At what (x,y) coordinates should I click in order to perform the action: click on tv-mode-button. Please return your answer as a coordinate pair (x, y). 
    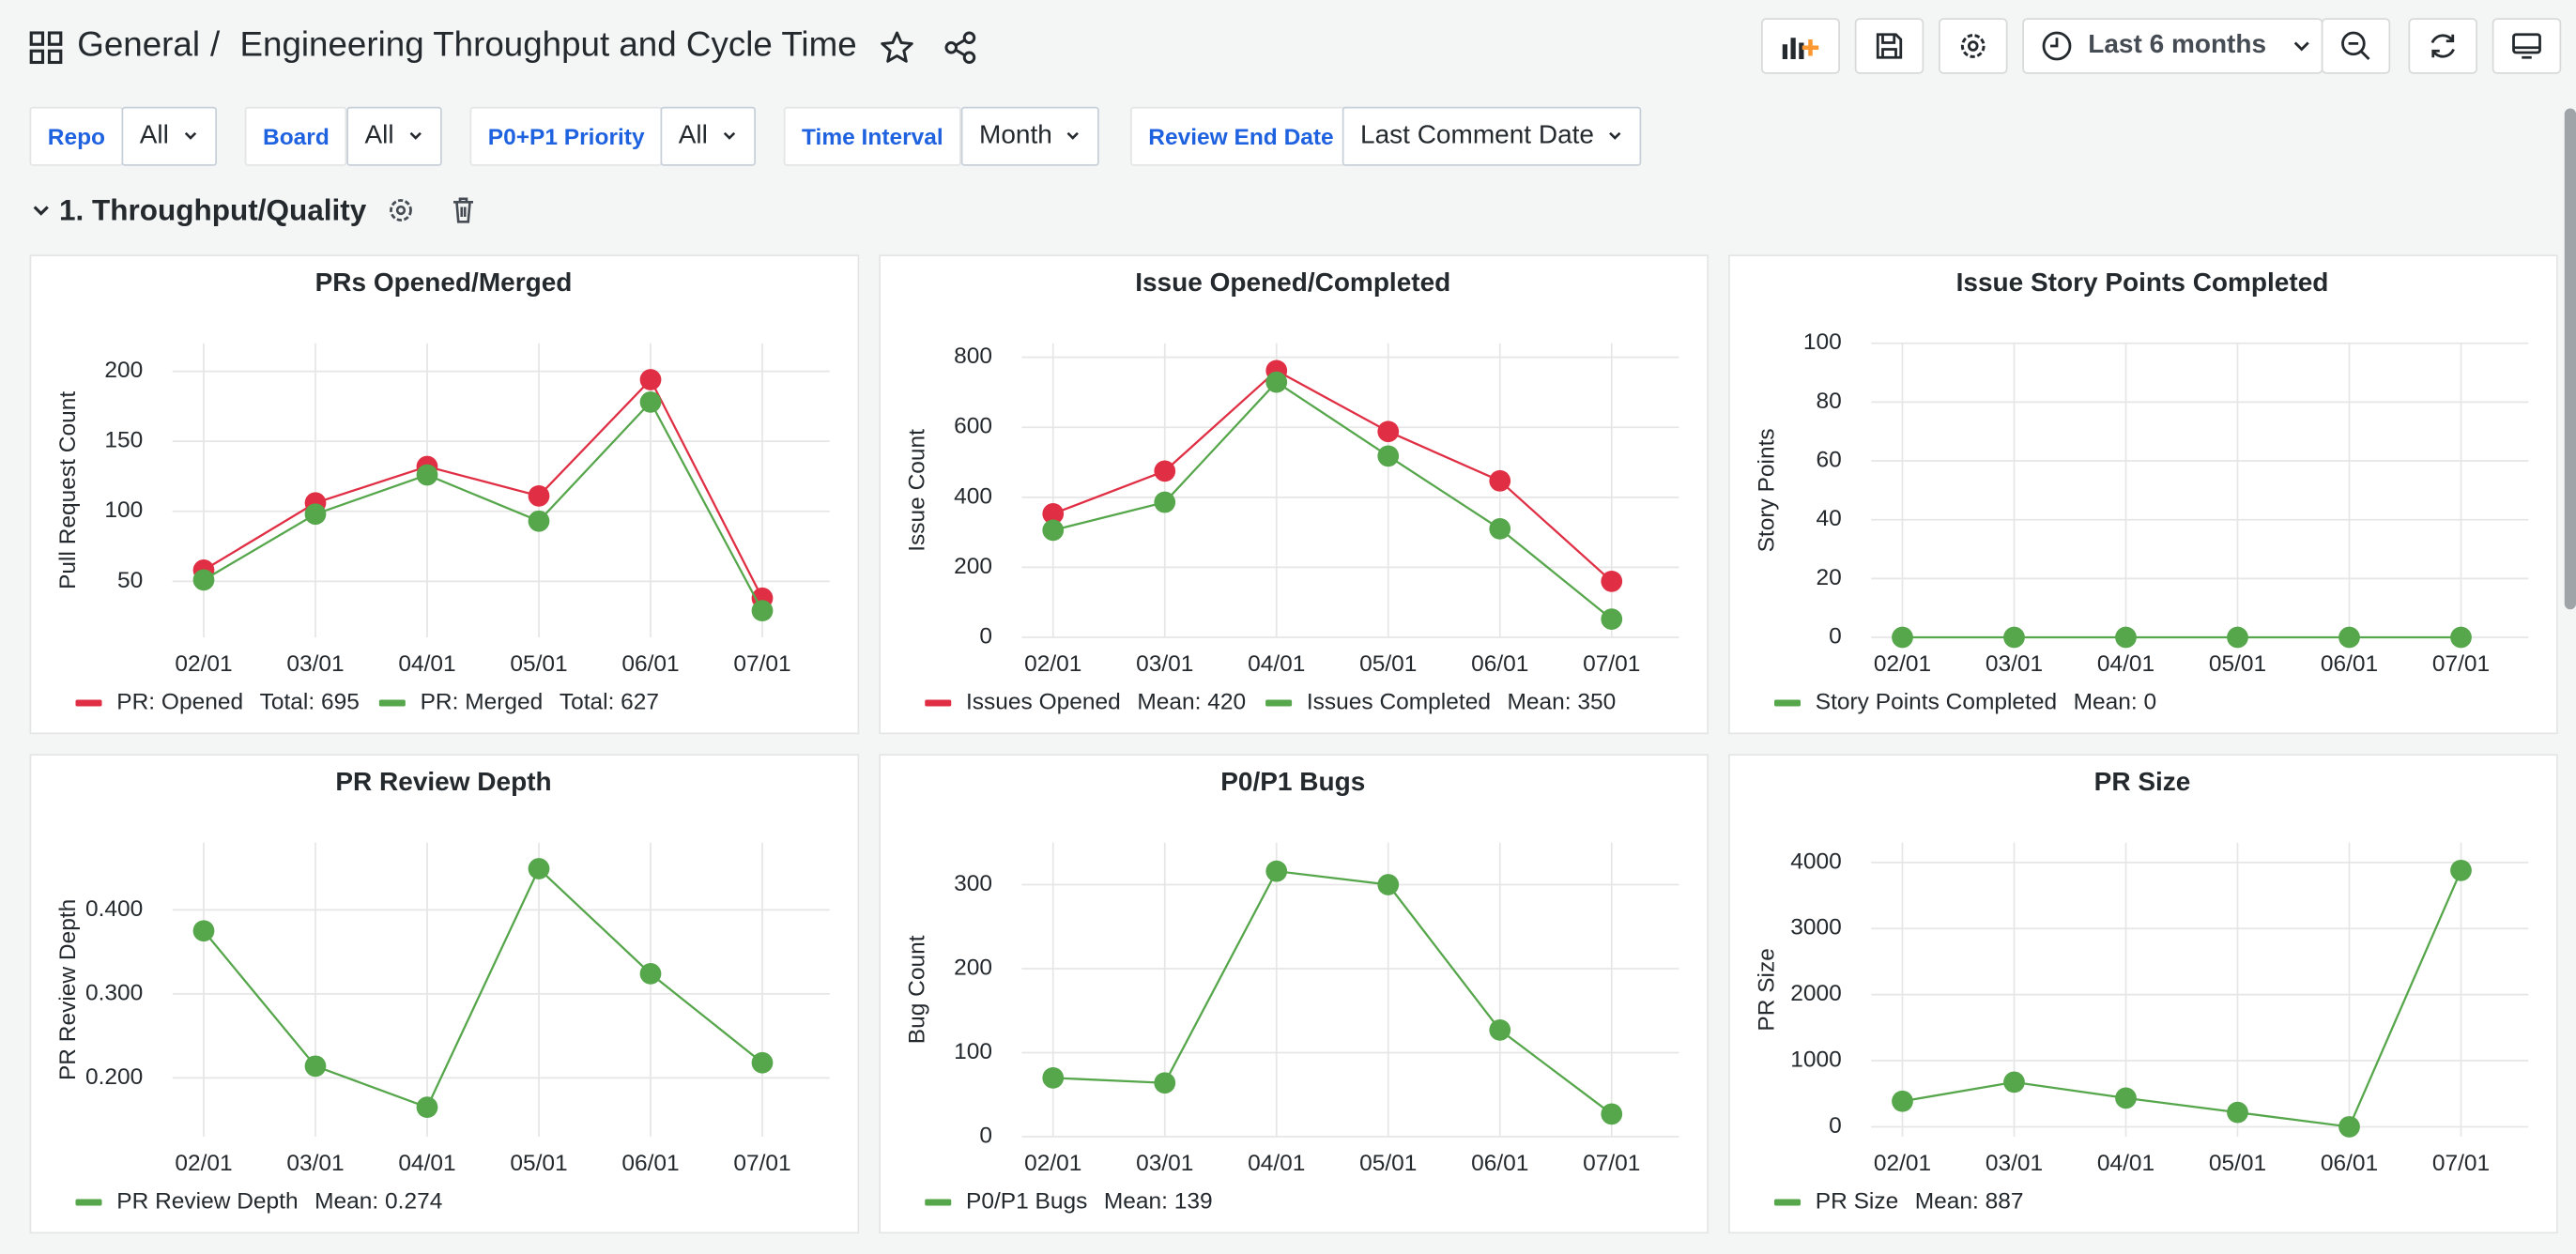
    Looking at the image, I should click on (2527, 46).